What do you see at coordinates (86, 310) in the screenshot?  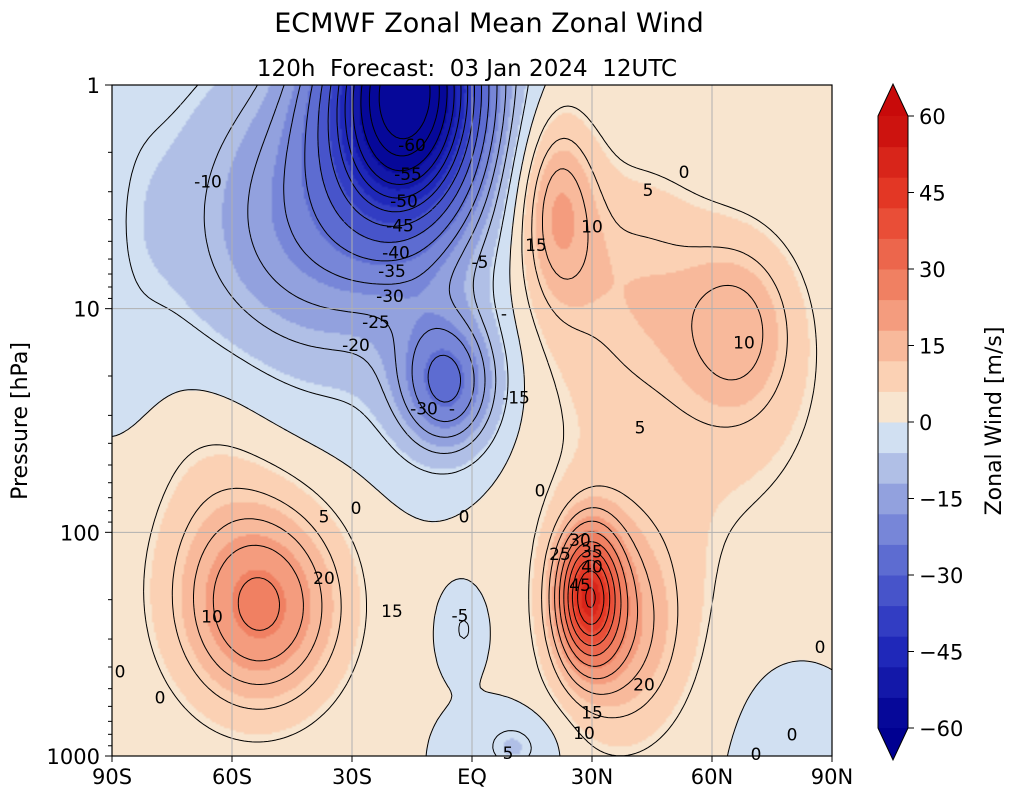 I see `y-tick-label: 10` at bounding box center [86, 310].